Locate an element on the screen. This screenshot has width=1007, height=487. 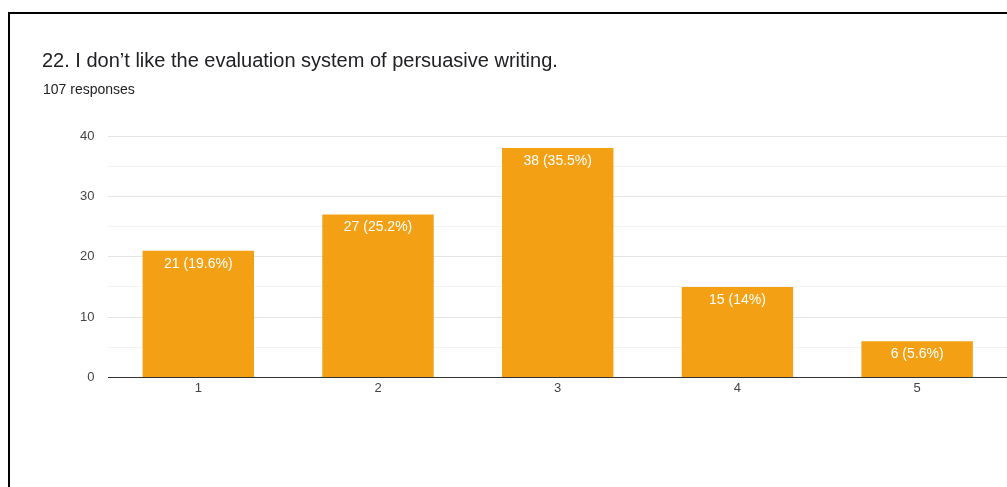
x-tick-label: 1 is located at coordinates (198, 387).